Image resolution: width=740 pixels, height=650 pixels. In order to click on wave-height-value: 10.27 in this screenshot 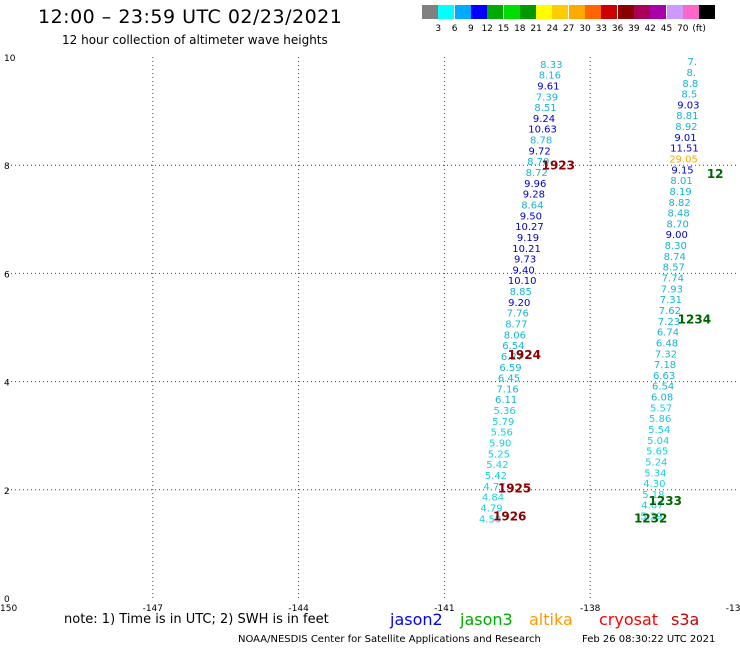, I will do `click(529, 227)`.